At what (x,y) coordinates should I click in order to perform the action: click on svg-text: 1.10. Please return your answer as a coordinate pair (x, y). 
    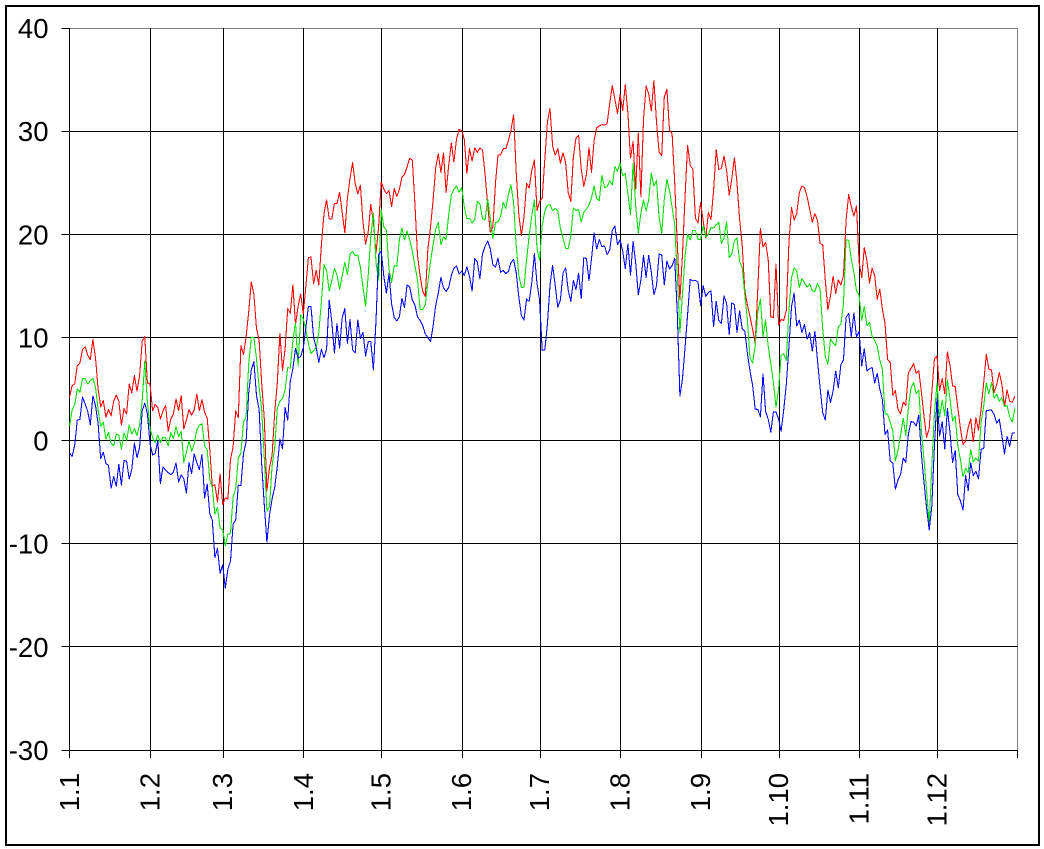
    Looking at the image, I should click on (778, 800).